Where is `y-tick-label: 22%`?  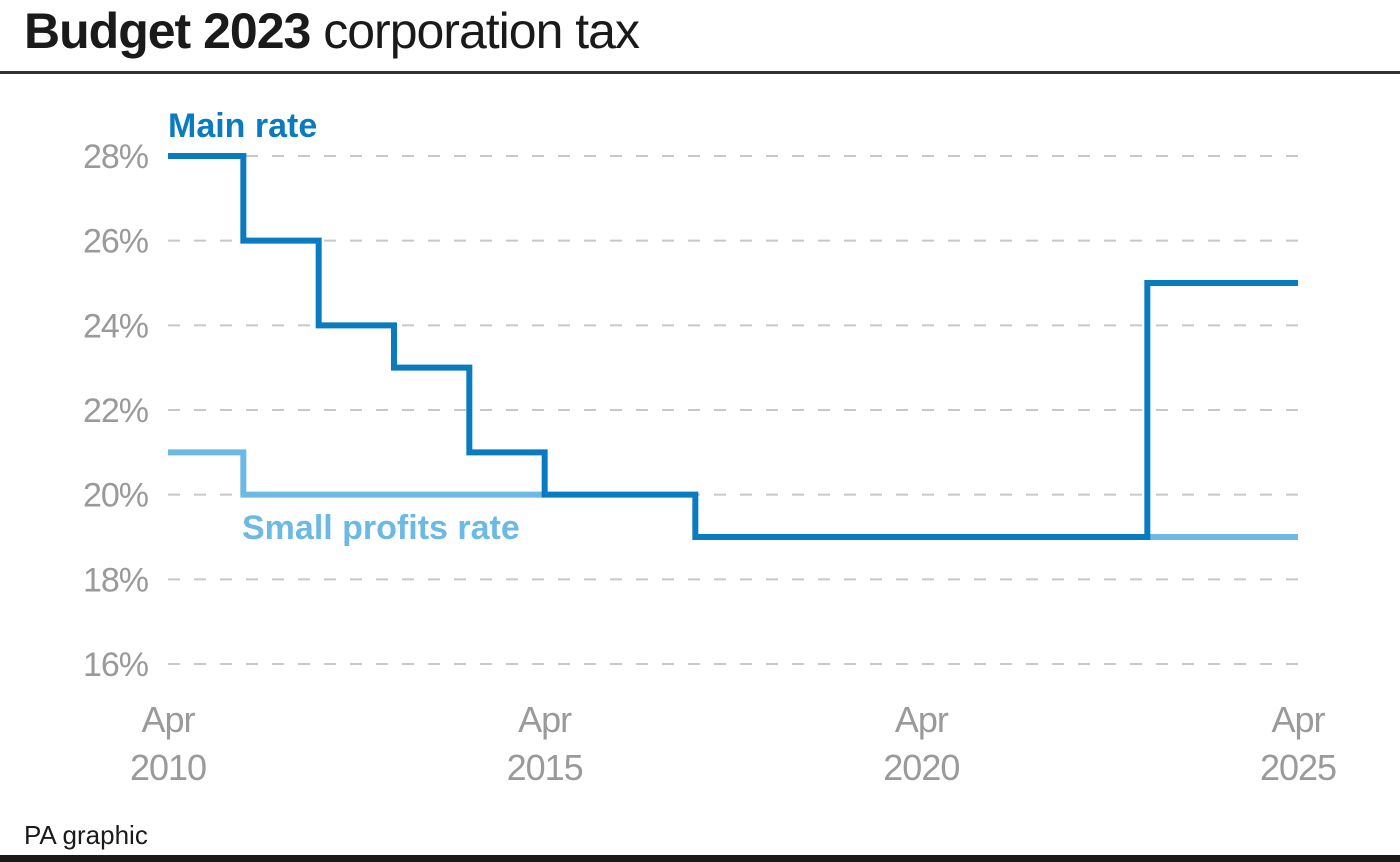 y-tick-label: 22% is located at coordinates (116, 411).